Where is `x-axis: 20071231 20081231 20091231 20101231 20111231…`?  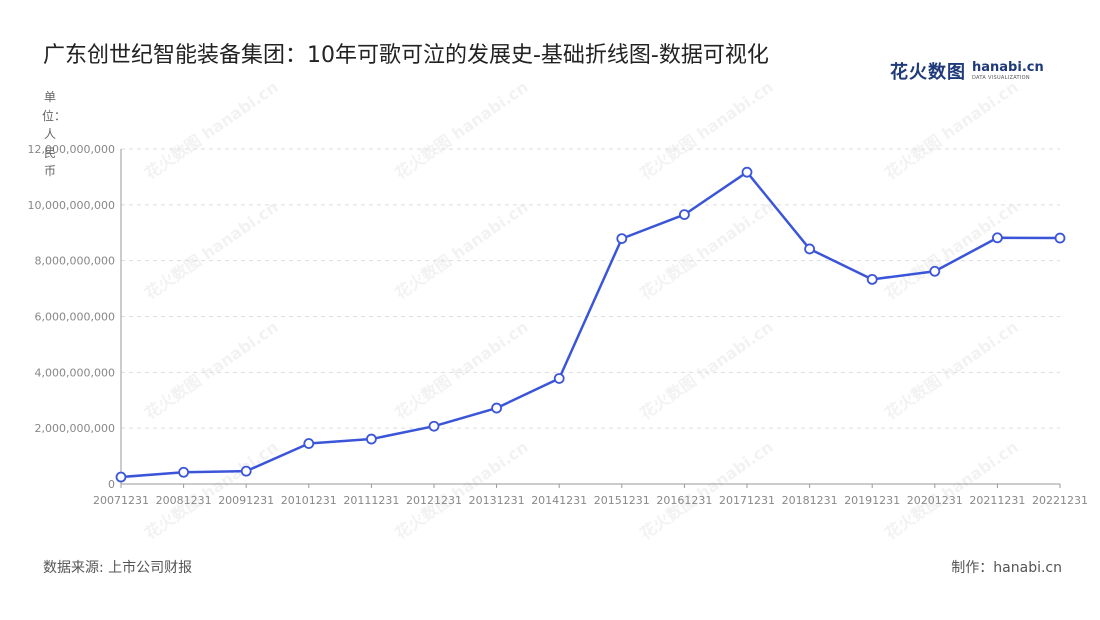
x-axis: 20071231 20081231 20091231 20101231 20111231… is located at coordinates (590, 495).